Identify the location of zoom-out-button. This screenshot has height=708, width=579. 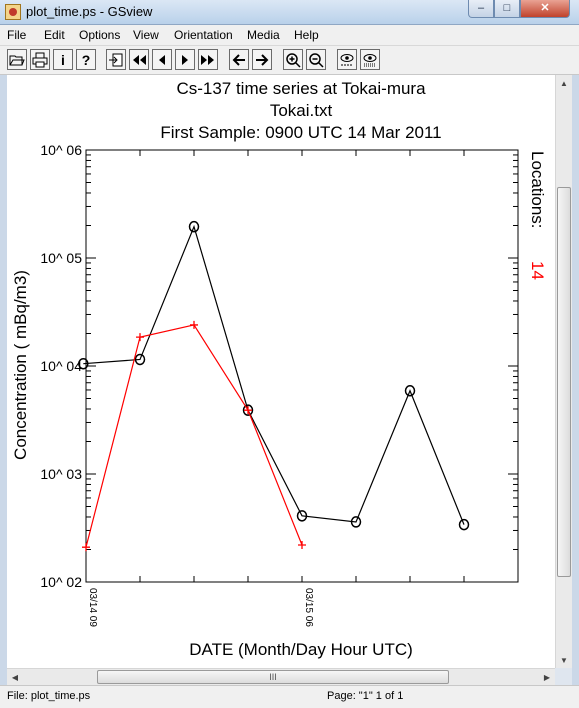
(316, 59).